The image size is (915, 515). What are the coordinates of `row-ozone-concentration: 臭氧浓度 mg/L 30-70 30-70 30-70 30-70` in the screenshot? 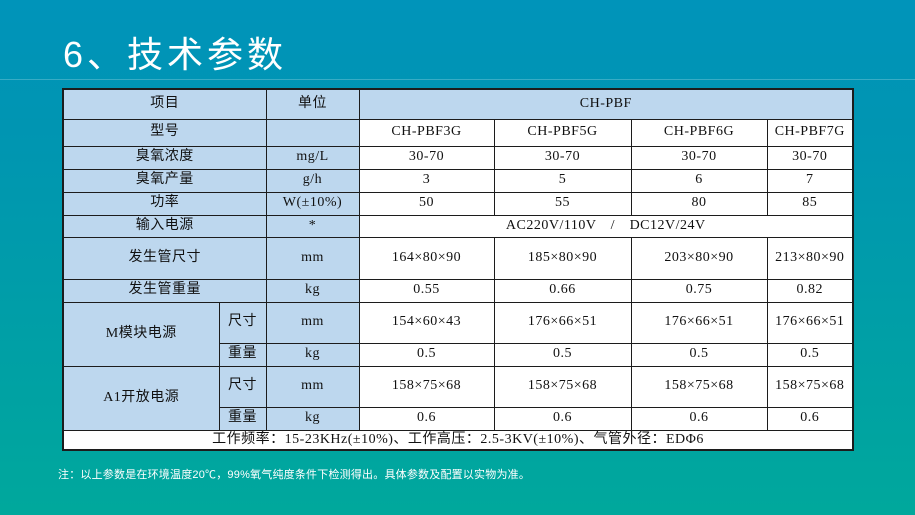 It's located at (458, 157).